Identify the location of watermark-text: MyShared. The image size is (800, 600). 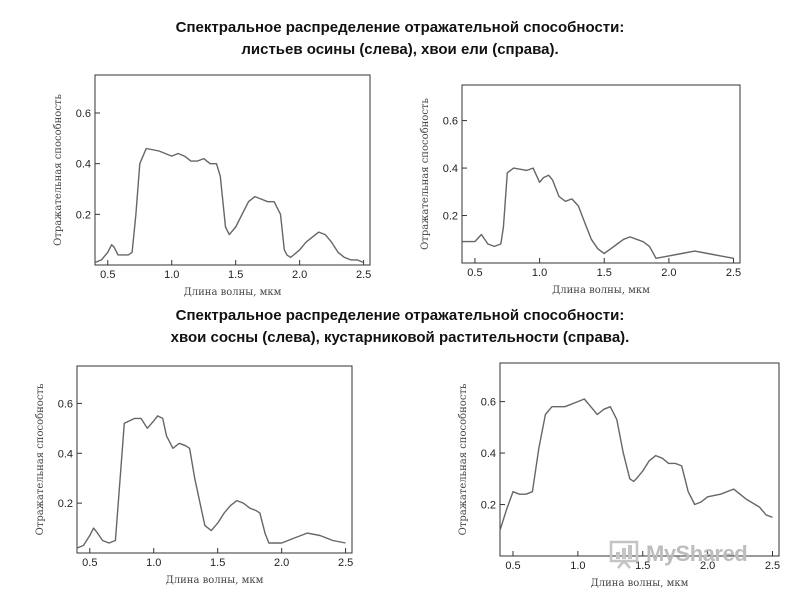
(697, 553).